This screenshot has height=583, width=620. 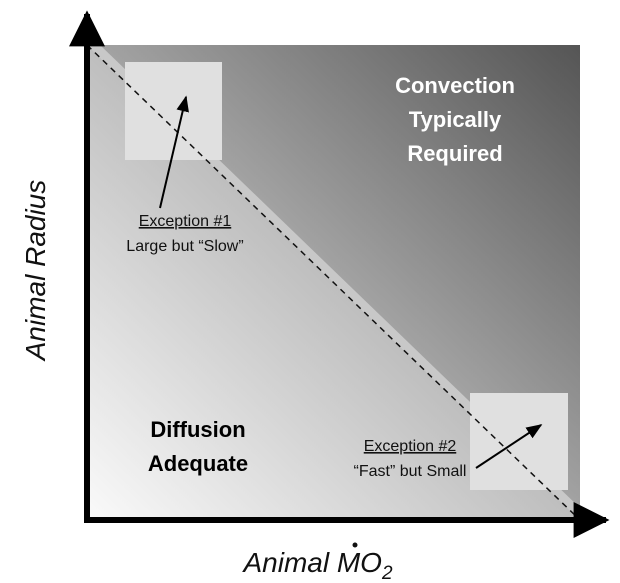 I want to click on exception-text: Large but “Slow”, so click(x=184, y=246).